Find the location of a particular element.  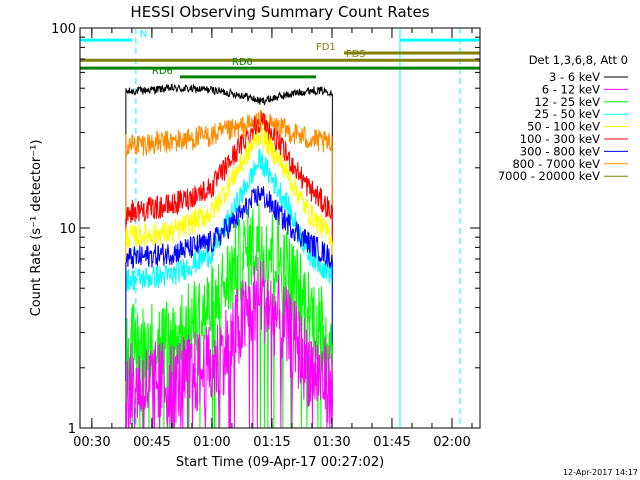

x-tick-label: 00:45 is located at coordinates (151, 442).